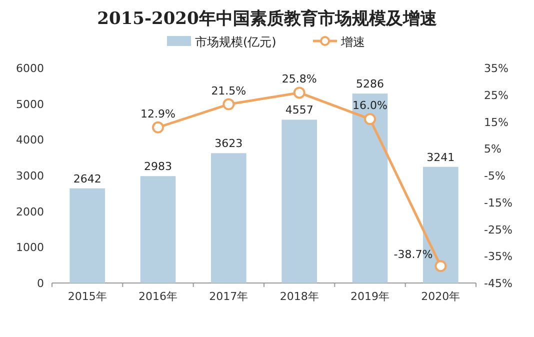 The width and height of the screenshot is (534, 337). What do you see at coordinates (30, 68) in the screenshot?
I see `y-tick-label: 6000` at bounding box center [30, 68].